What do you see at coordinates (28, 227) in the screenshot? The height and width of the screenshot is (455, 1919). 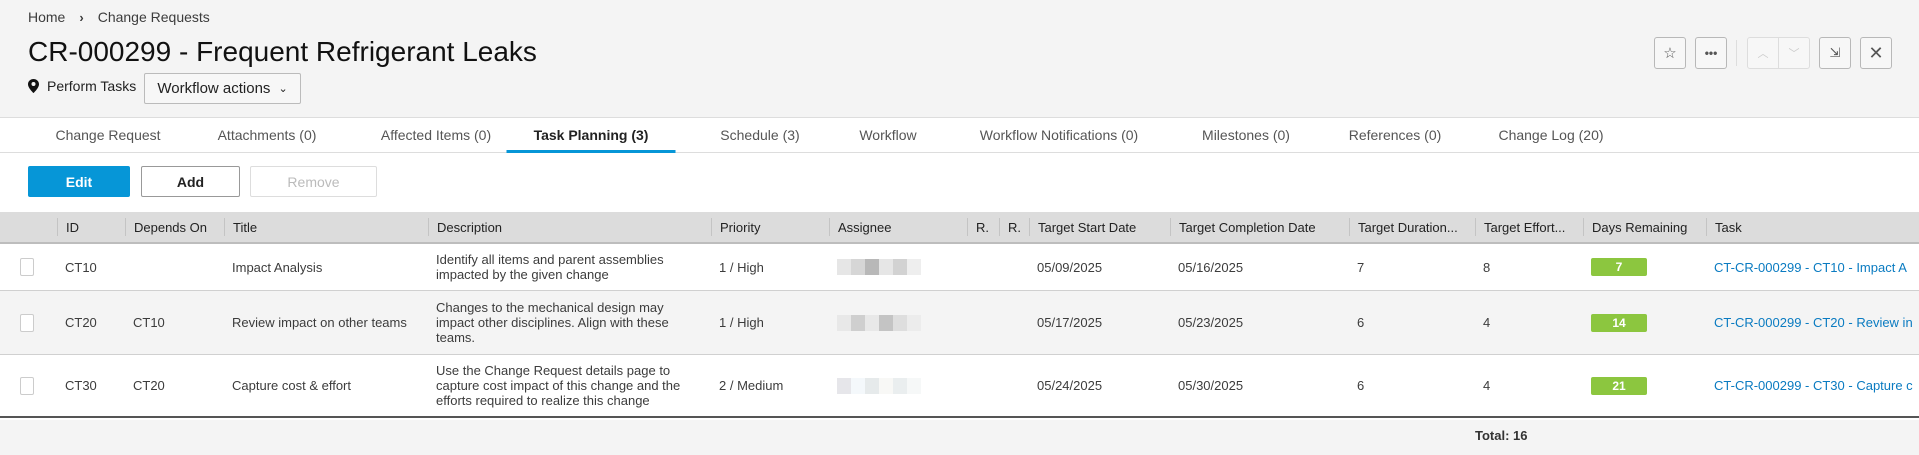 I see `column-header` at bounding box center [28, 227].